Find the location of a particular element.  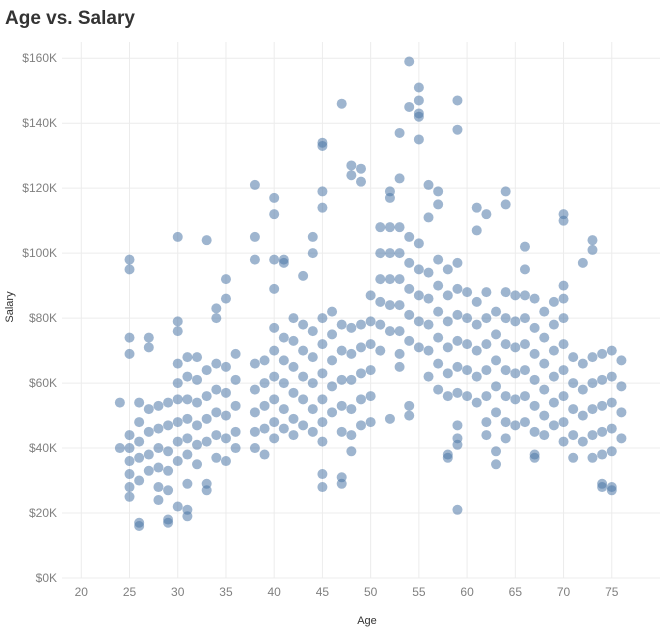

y-axis-label: Salary is located at coordinates (10, 307).